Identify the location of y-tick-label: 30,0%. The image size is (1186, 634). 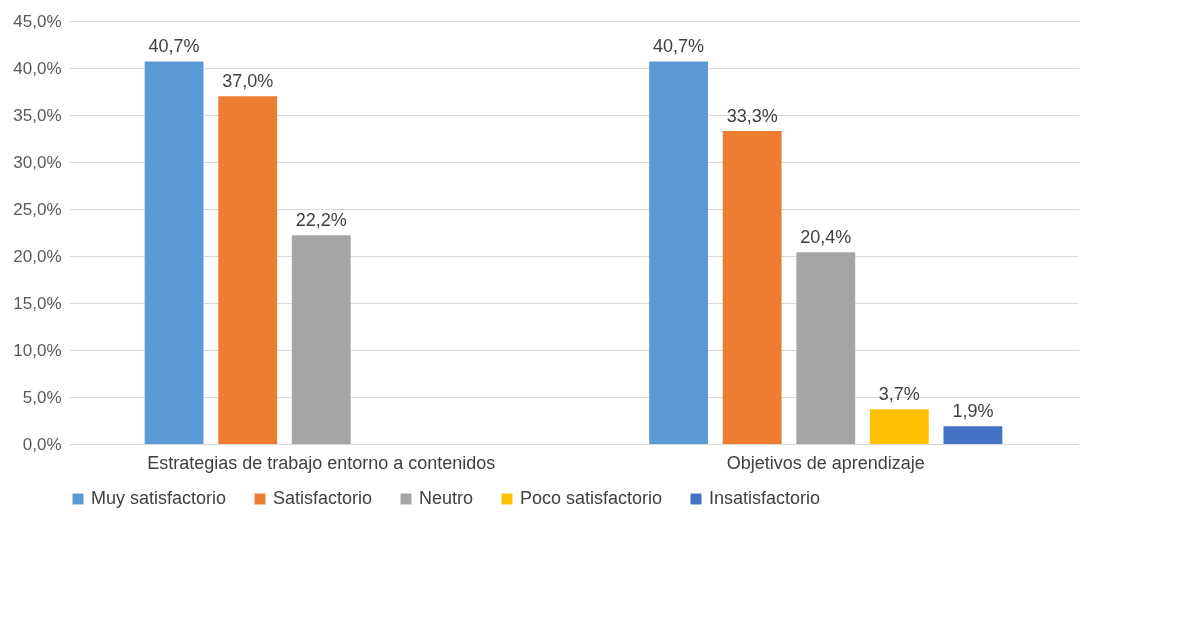
(37, 162).